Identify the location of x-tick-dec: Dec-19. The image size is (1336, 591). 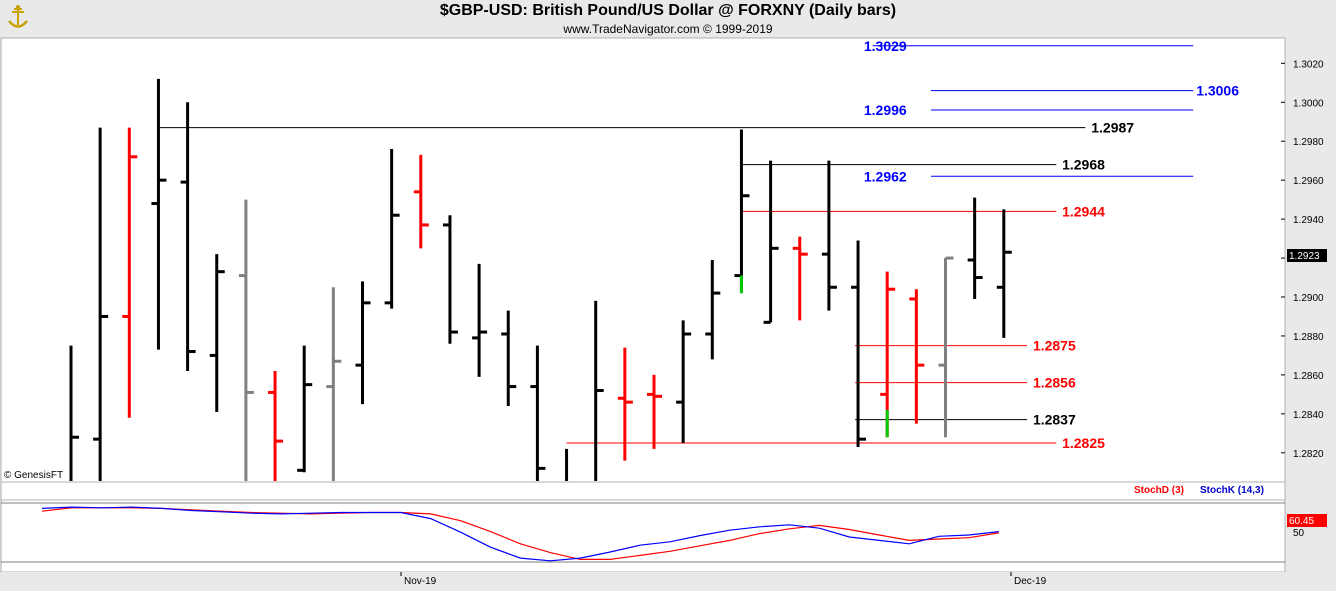
(1030, 581).